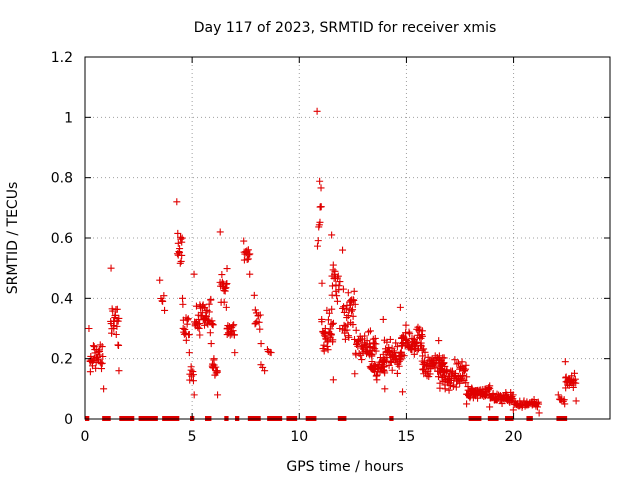 This screenshot has width=640, height=480. Describe the element at coordinates (85, 437) in the screenshot. I see `x-tick-label: 0` at that location.